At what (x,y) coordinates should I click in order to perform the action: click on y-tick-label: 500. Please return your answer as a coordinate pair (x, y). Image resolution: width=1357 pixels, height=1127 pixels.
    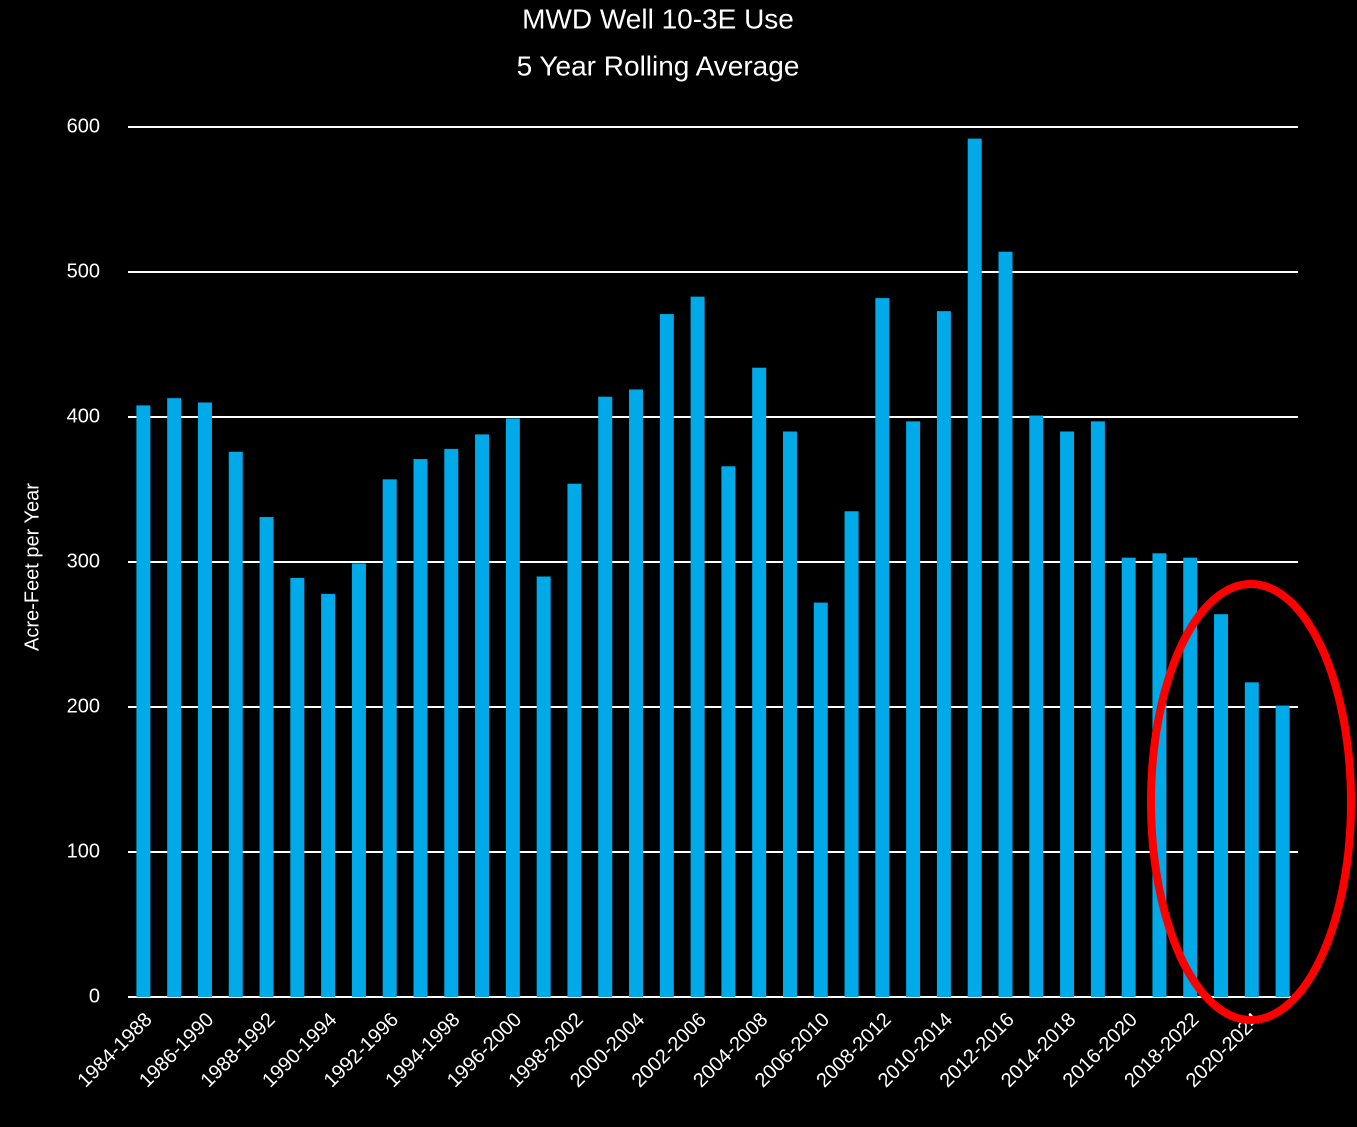
    Looking at the image, I should click on (83, 271).